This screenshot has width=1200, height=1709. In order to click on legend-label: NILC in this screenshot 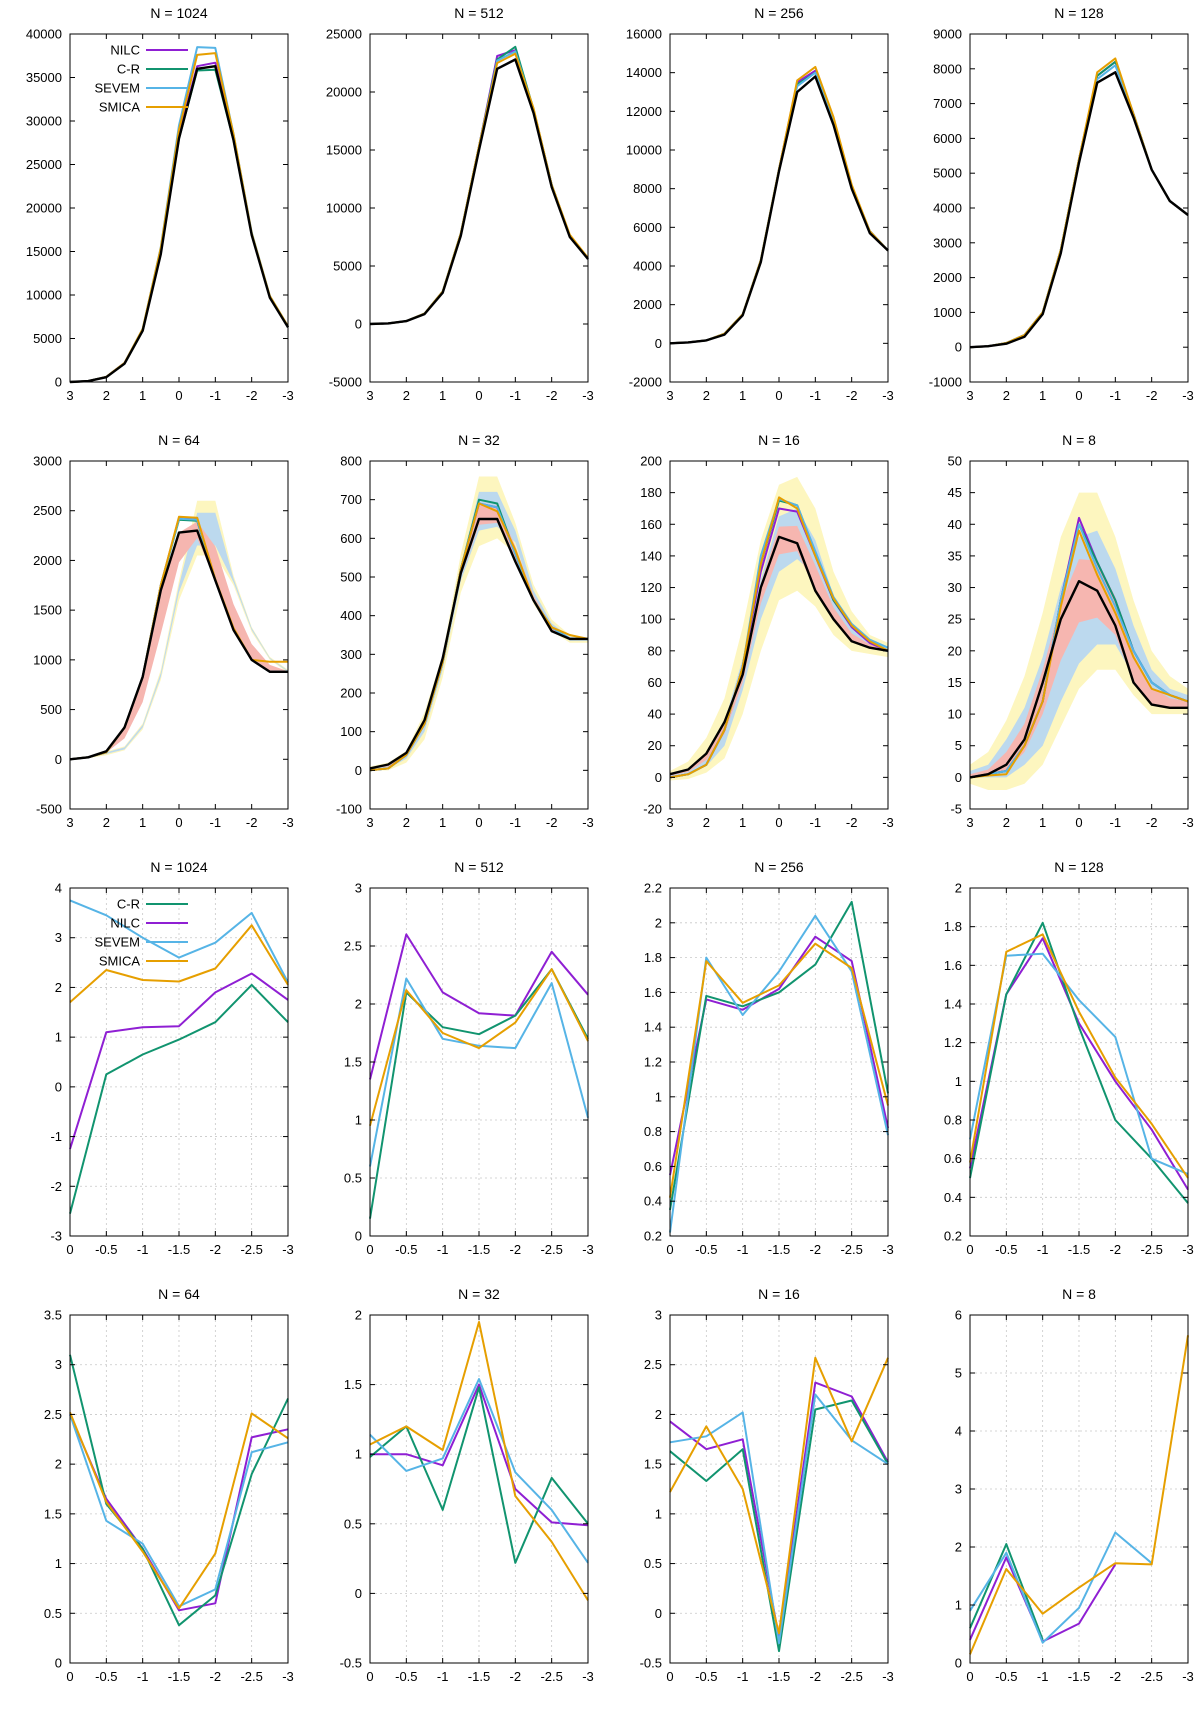, I will do `click(125, 923)`.